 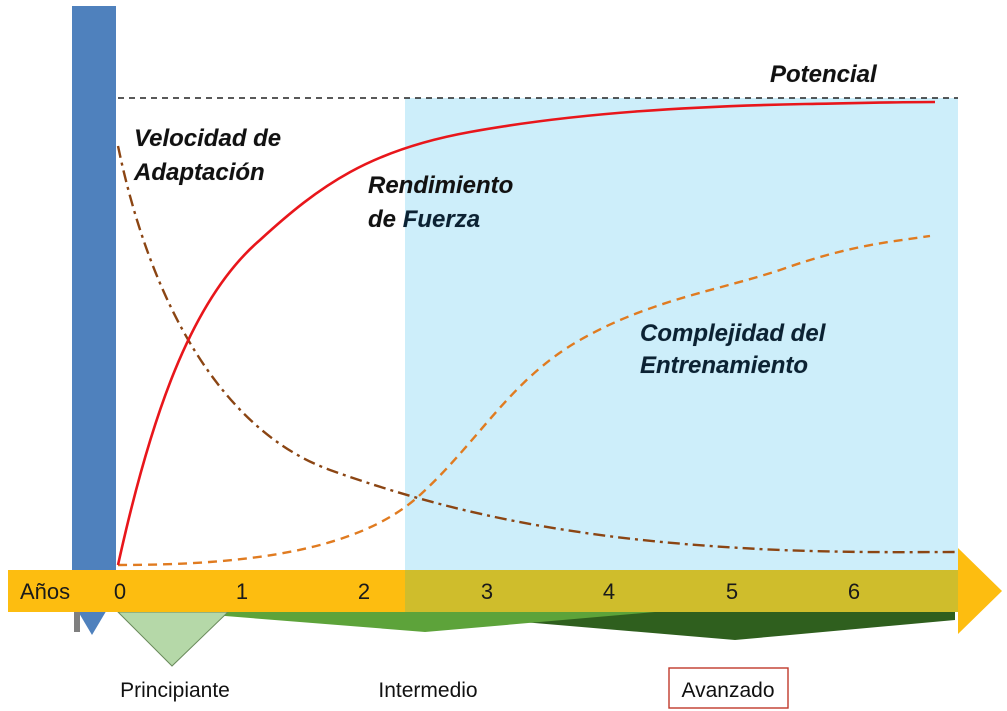 I want to click on strength-performance-label-line2: de Fuerza, so click(x=424, y=219).